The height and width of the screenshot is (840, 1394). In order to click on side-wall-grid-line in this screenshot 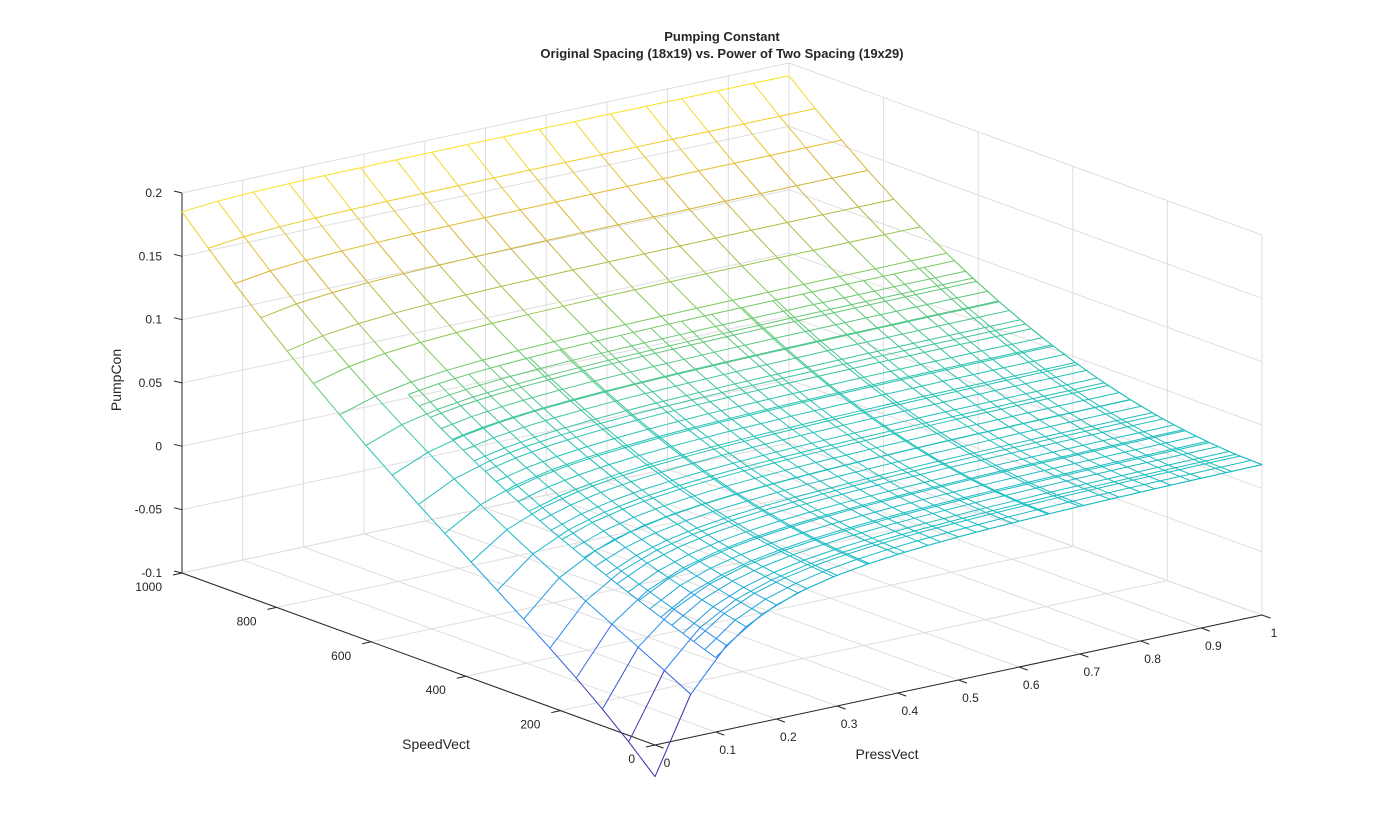, I will do `click(1025, 402)`.